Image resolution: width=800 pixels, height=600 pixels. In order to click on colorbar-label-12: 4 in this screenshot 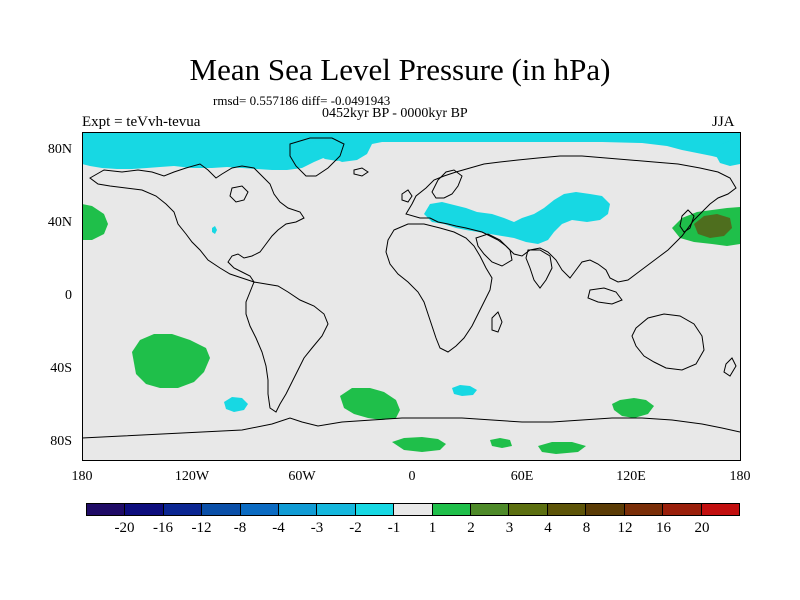, I will do `click(548, 528)`.